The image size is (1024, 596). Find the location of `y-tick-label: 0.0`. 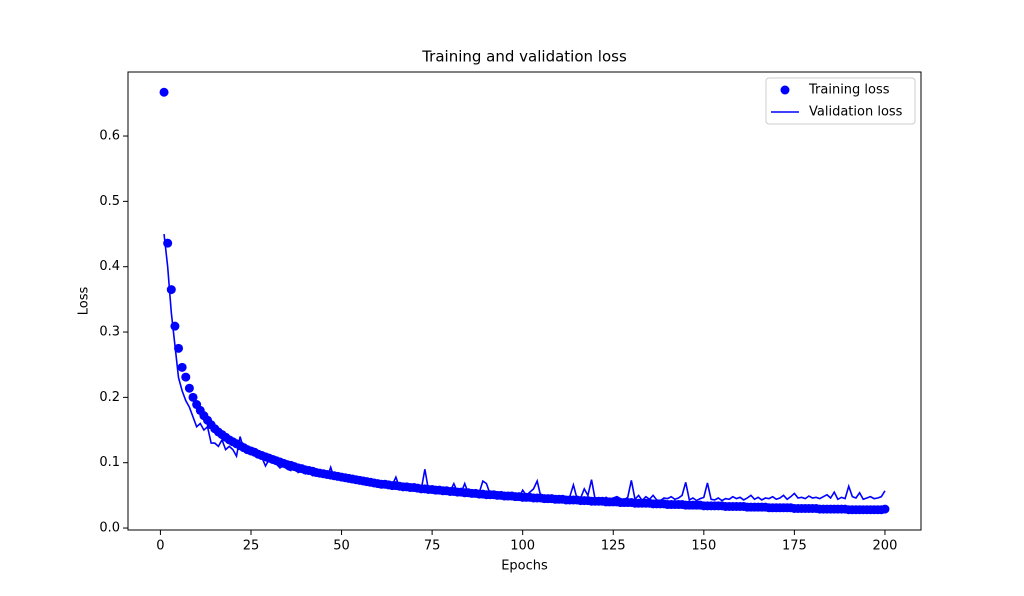

y-tick-label: 0.0 is located at coordinates (109, 528).